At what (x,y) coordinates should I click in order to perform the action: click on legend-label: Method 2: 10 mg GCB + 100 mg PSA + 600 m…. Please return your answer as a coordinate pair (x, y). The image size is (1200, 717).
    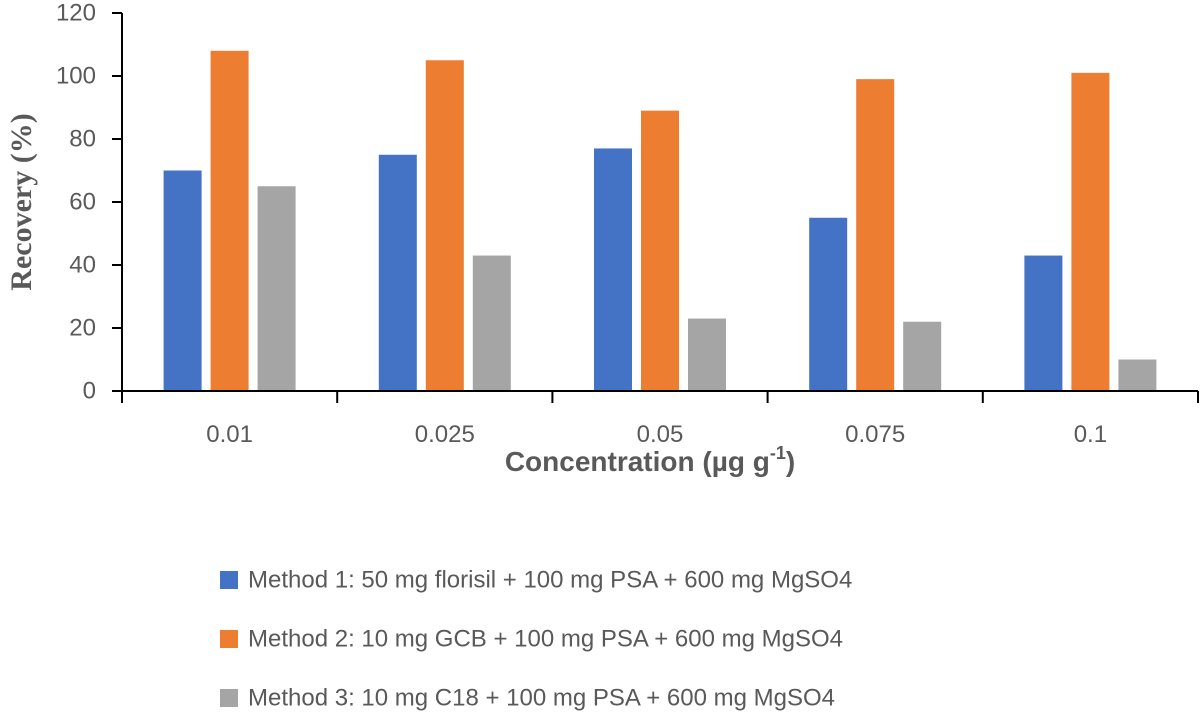
    Looking at the image, I should click on (545, 639).